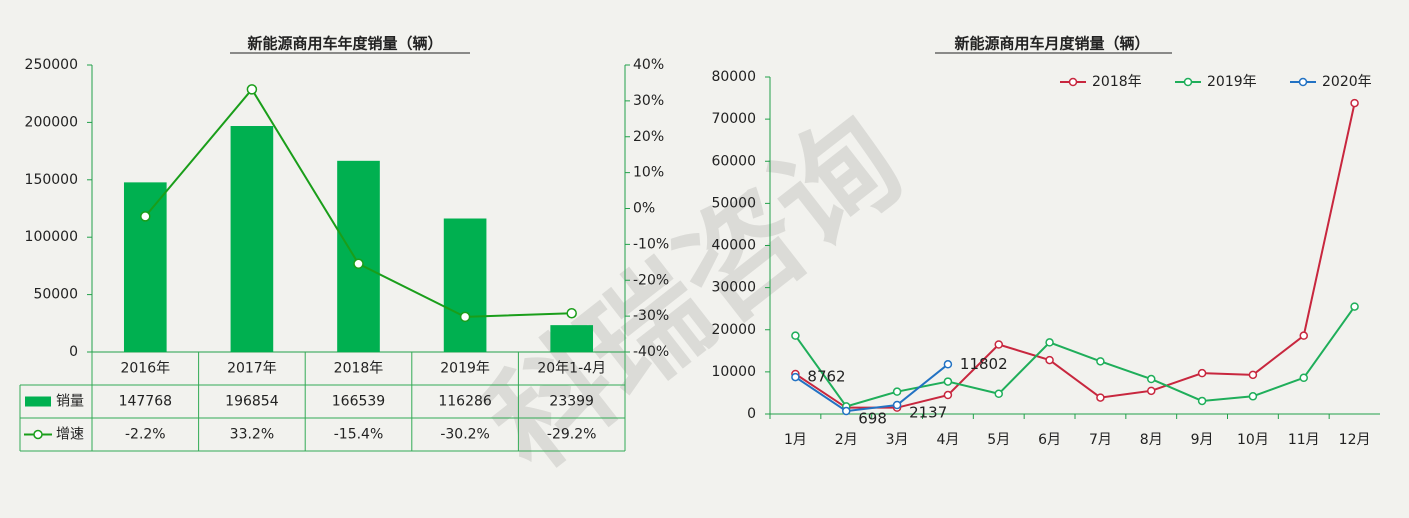 Image resolution: width=1409 pixels, height=518 pixels. What do you see at coordinates (644, 209) in the screenshot?
I see `y2-tick-label: 0%` at bounding box center [644, 209].